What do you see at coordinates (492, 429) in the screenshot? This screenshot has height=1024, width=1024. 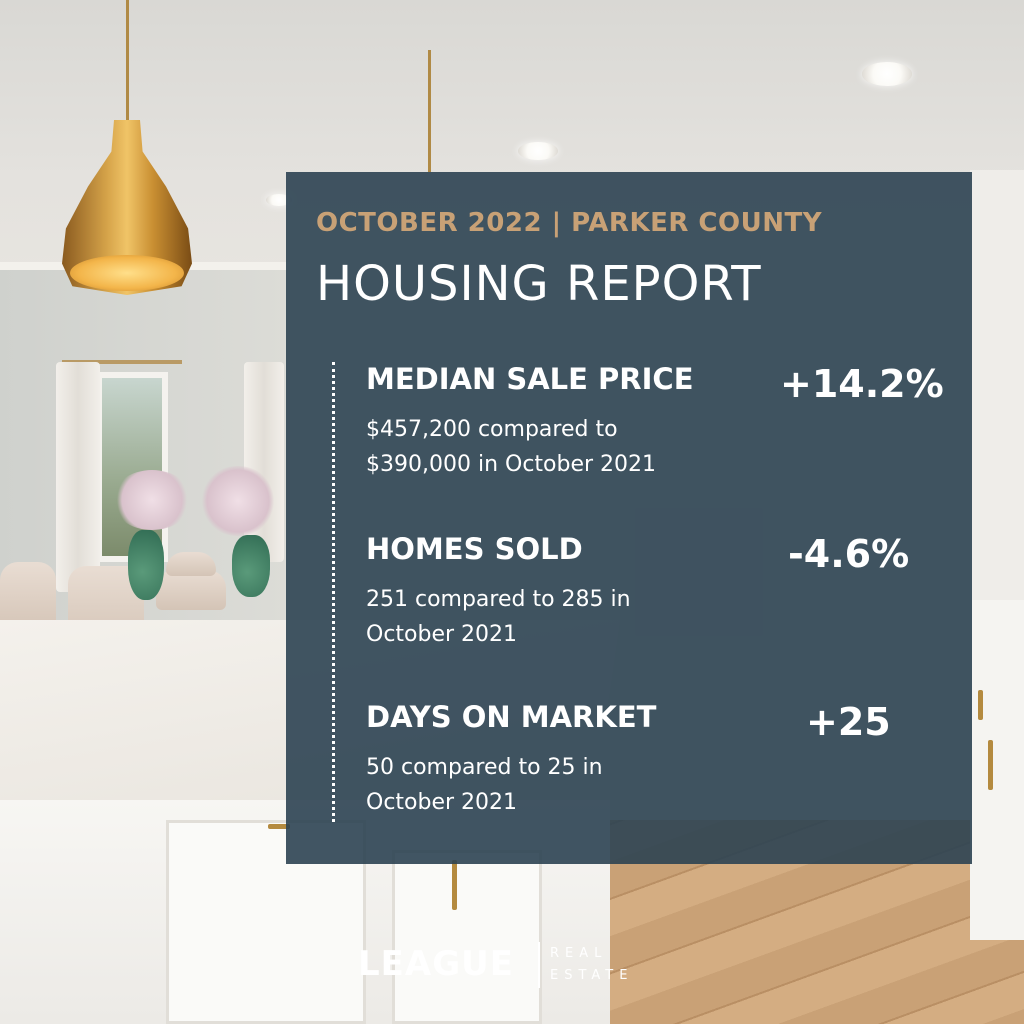 I see `metric-desc-line: $457,200 compared to` at bounding box center [492, 429].